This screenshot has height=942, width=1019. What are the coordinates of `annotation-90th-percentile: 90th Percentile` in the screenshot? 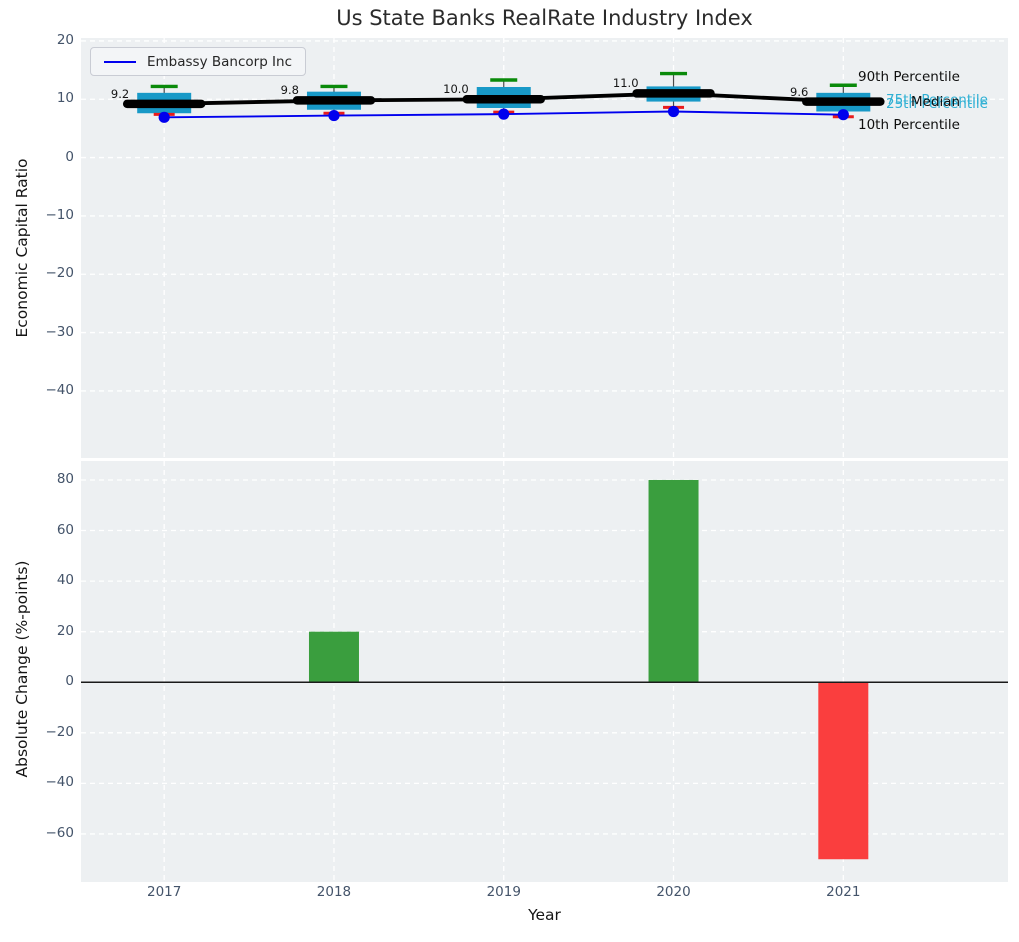 It's located at (909, 77).